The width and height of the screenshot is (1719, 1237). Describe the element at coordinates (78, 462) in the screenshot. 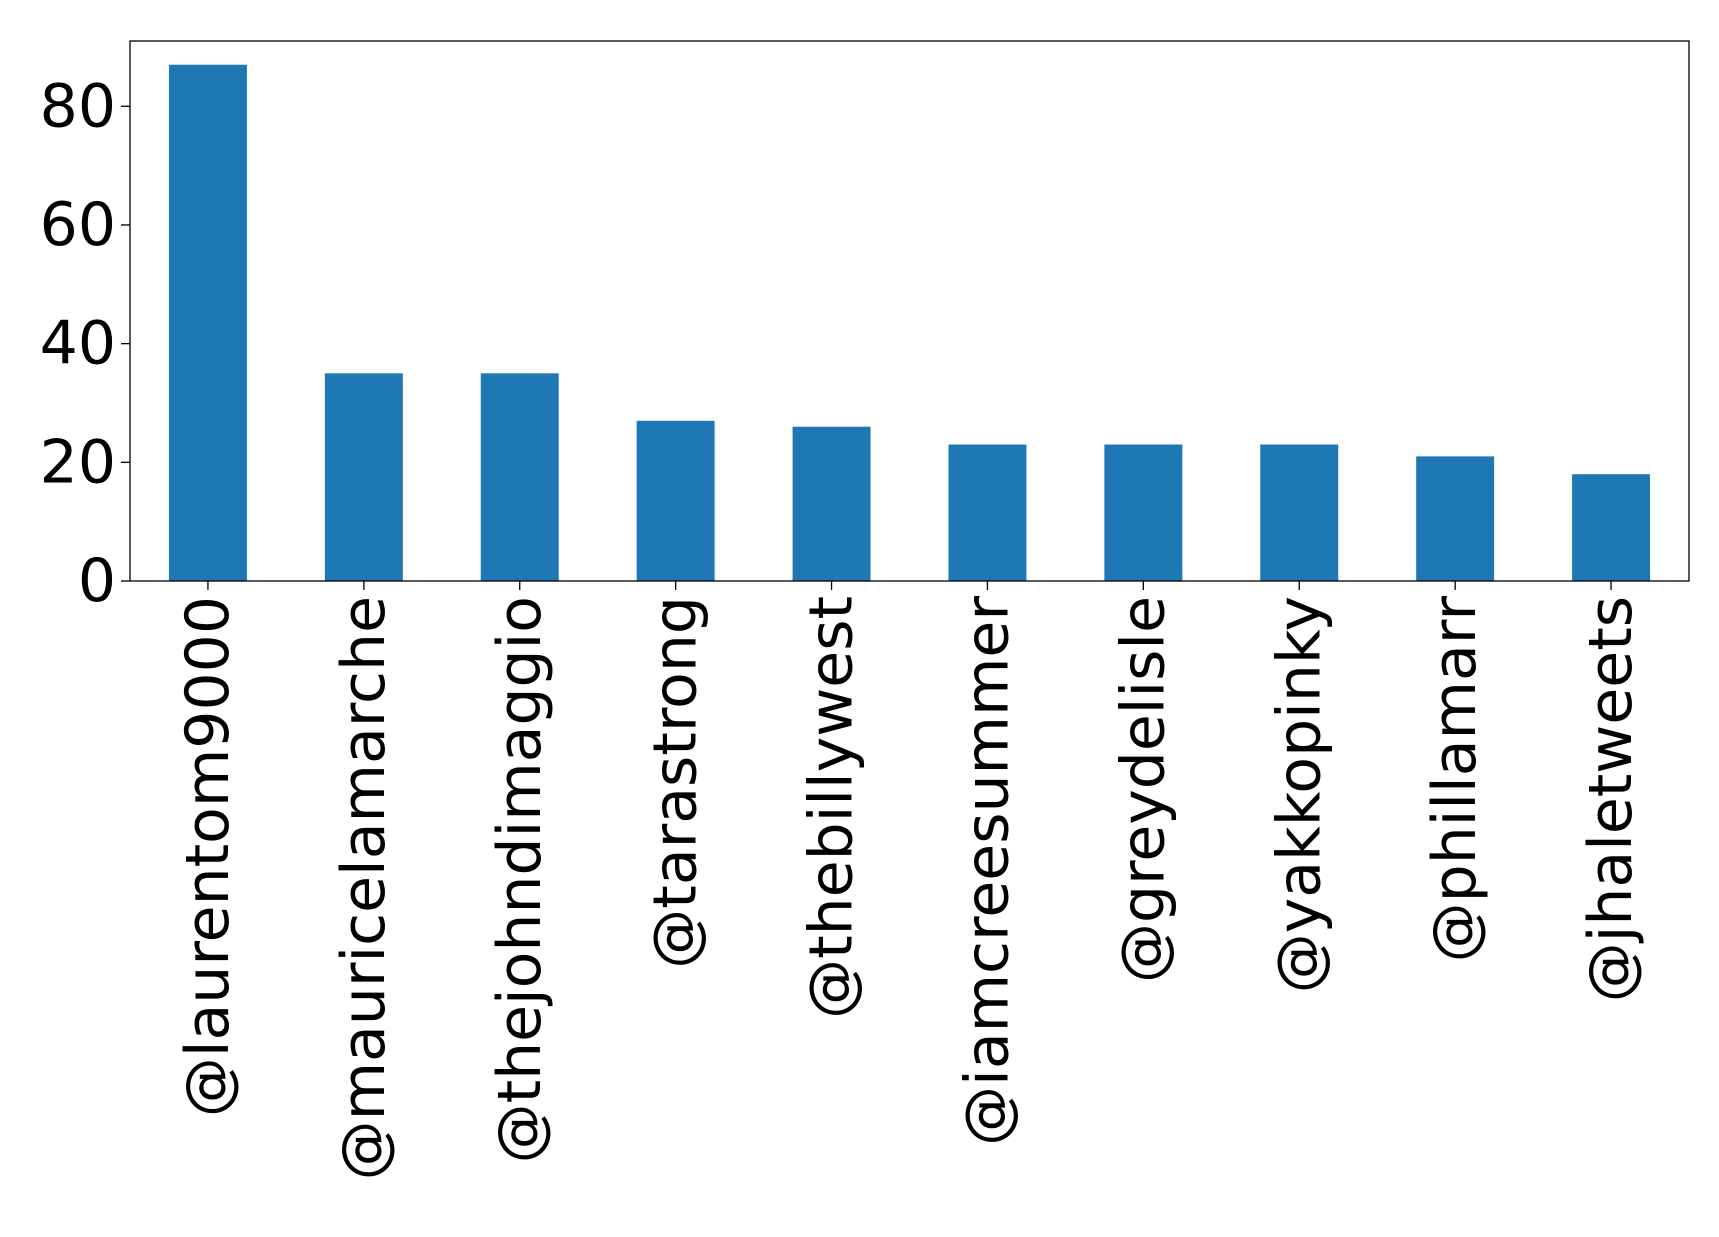

I see `y-tick-label: 20` at that location.